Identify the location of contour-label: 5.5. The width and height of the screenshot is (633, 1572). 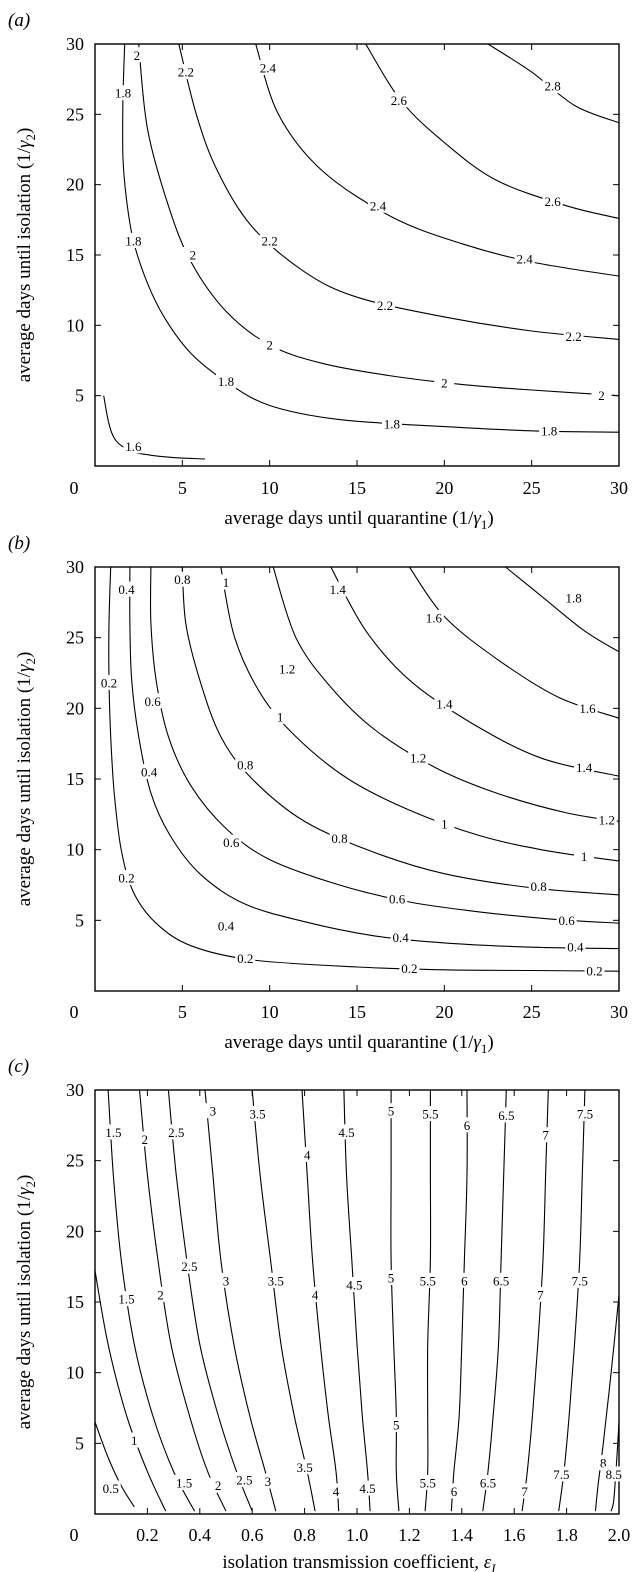
(428, 1482).